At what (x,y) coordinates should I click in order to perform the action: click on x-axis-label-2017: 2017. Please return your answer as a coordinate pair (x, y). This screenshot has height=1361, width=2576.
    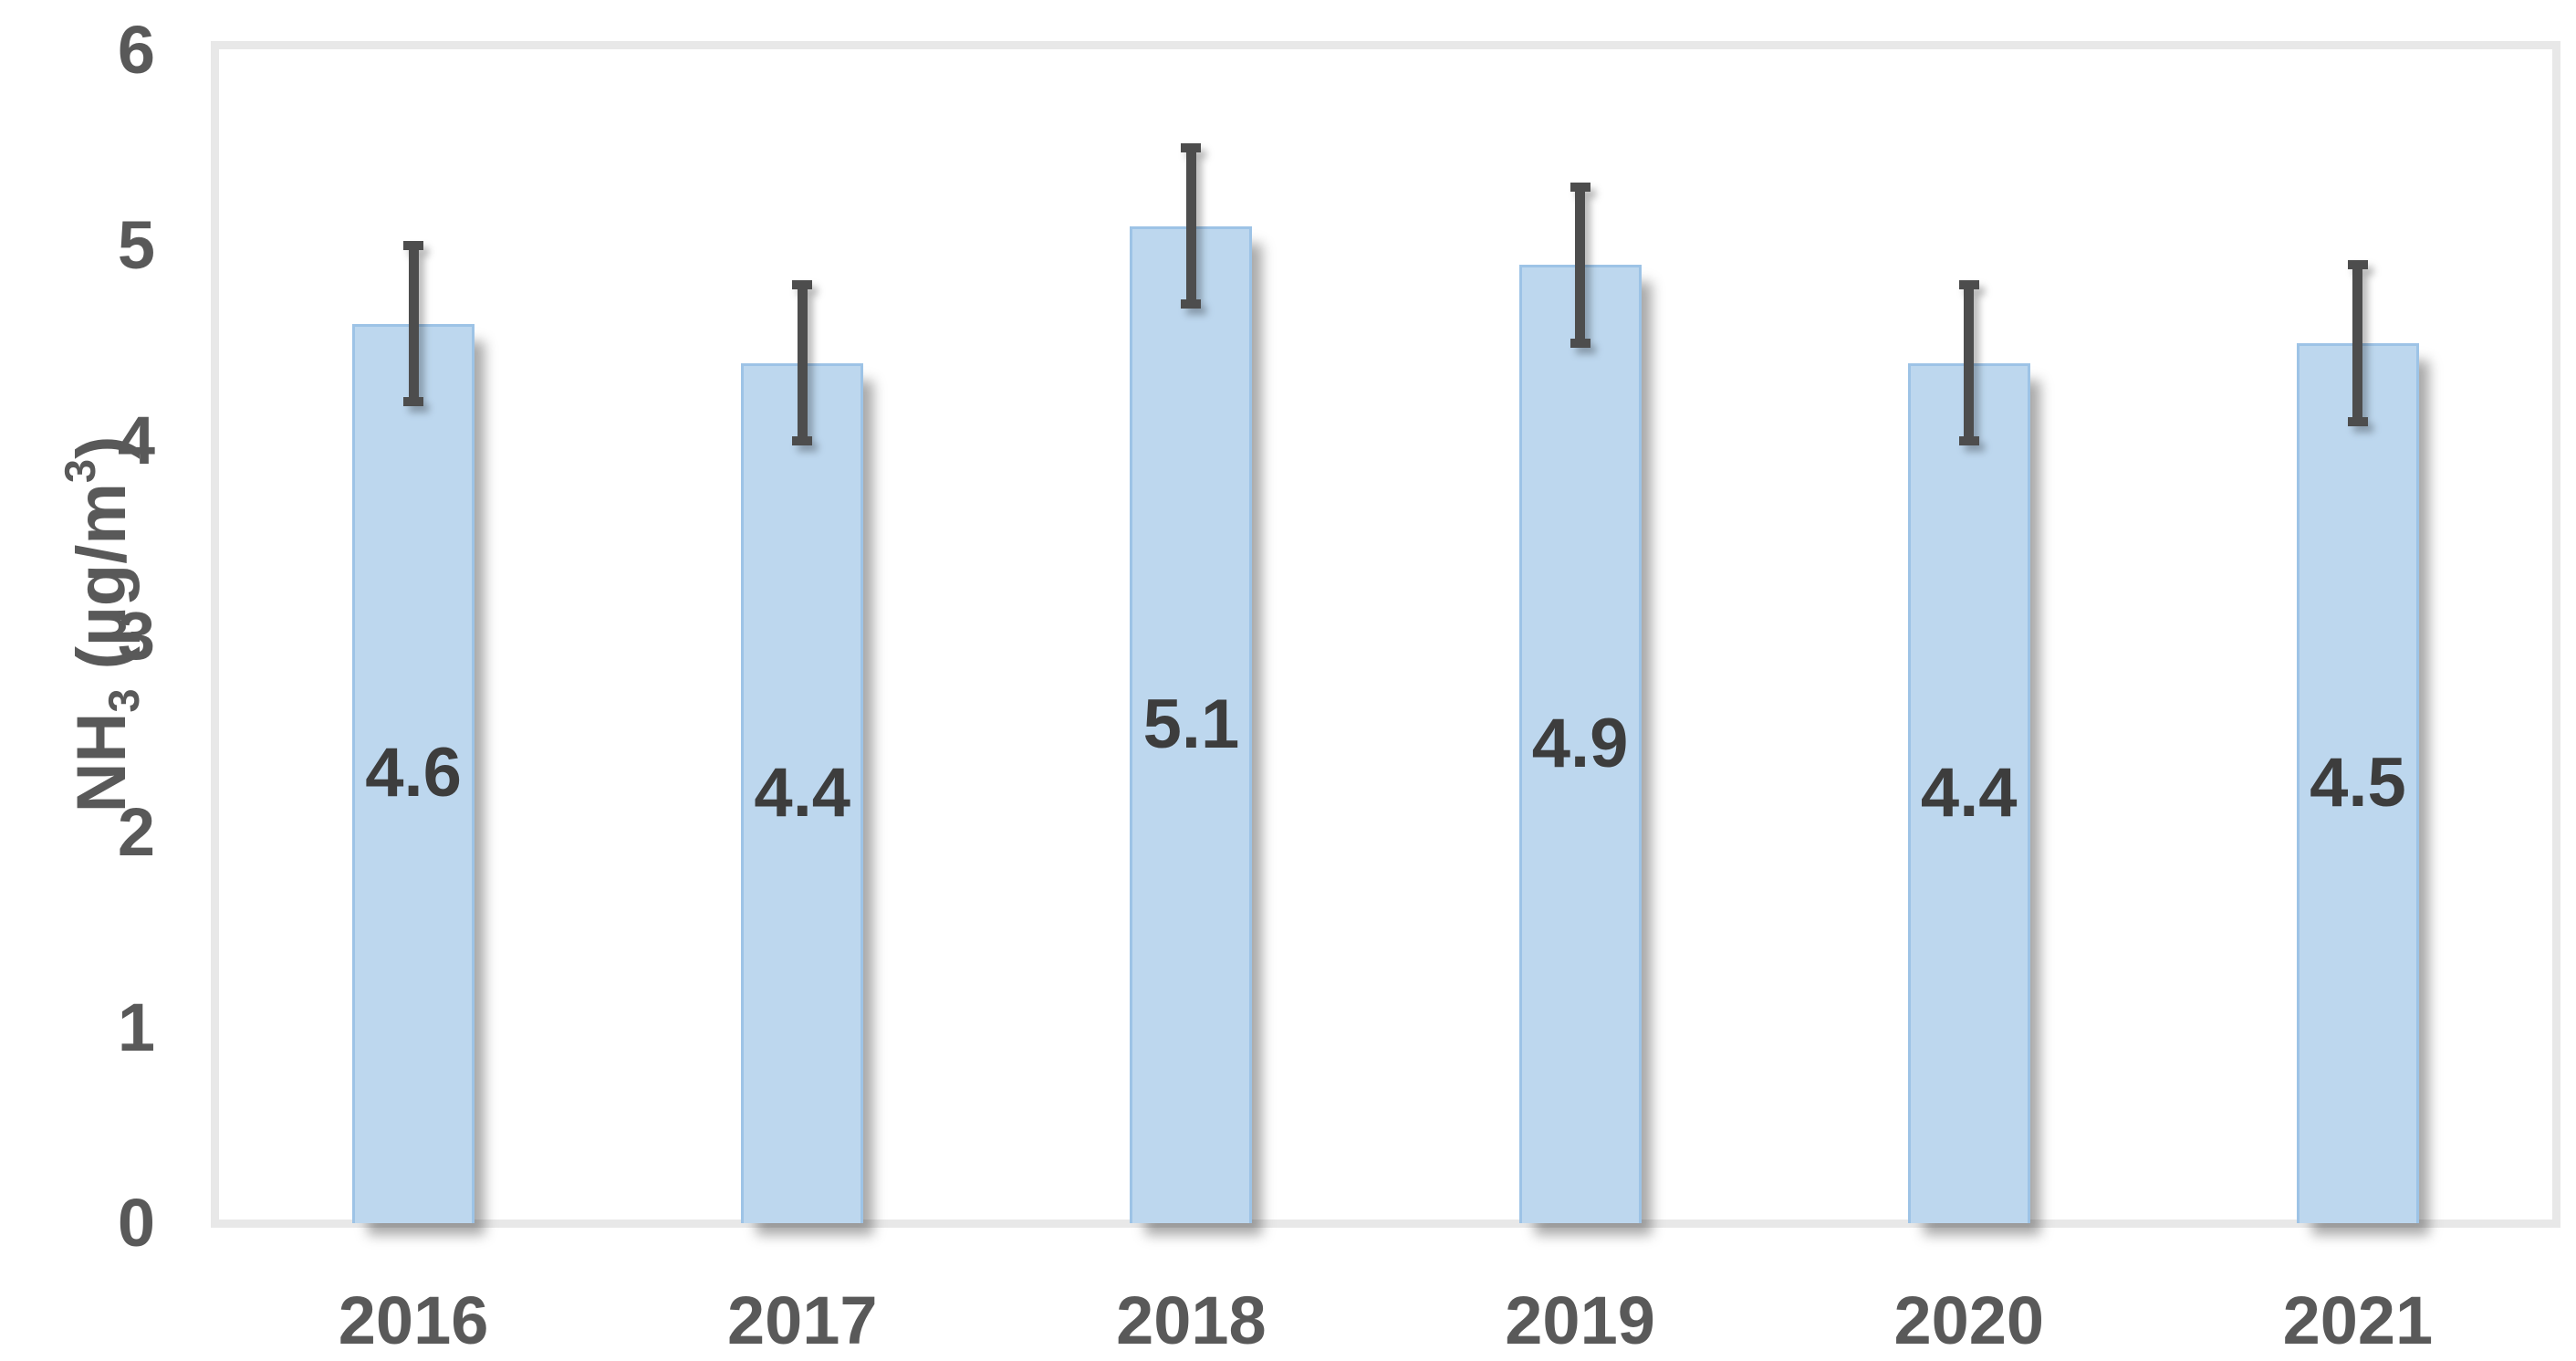
    Looking at the image, I should click on (802, 1320).